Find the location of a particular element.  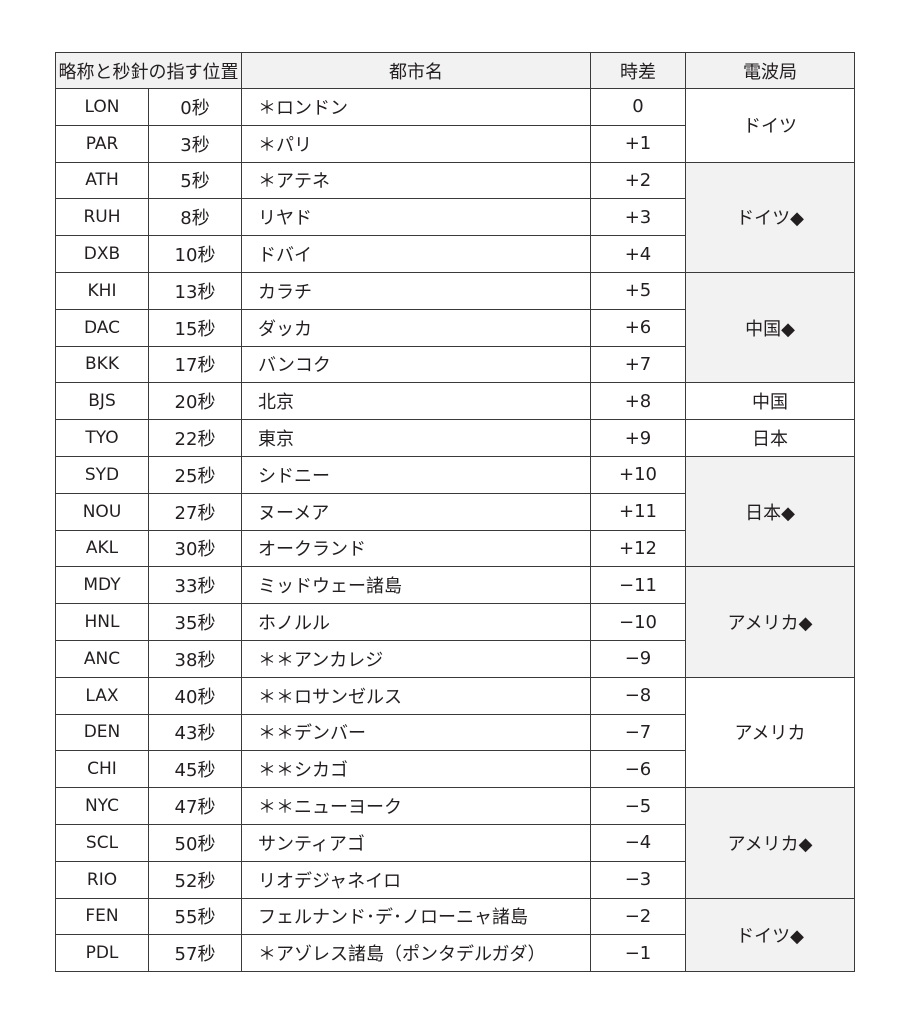

city-cell: ＊ロンドン is located at coordinates (416, 107).